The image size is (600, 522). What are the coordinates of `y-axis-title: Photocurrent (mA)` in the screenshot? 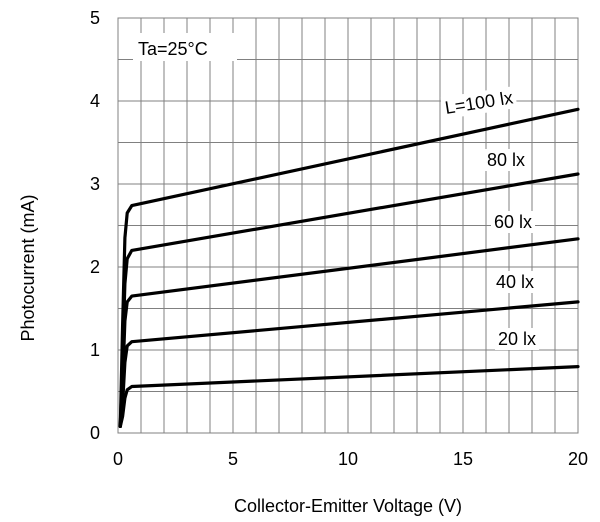 It's located at (28, 267).